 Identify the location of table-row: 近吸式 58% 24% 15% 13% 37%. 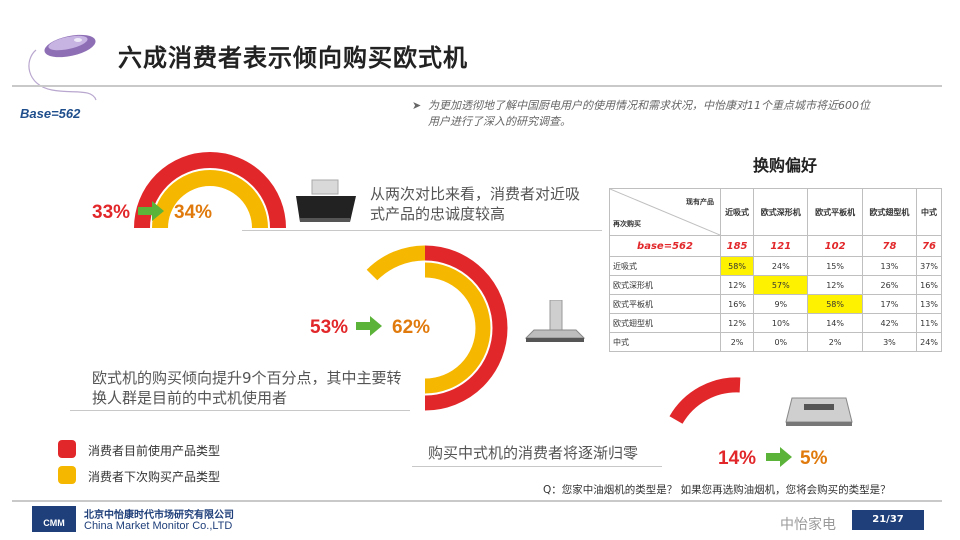
(775, 266).